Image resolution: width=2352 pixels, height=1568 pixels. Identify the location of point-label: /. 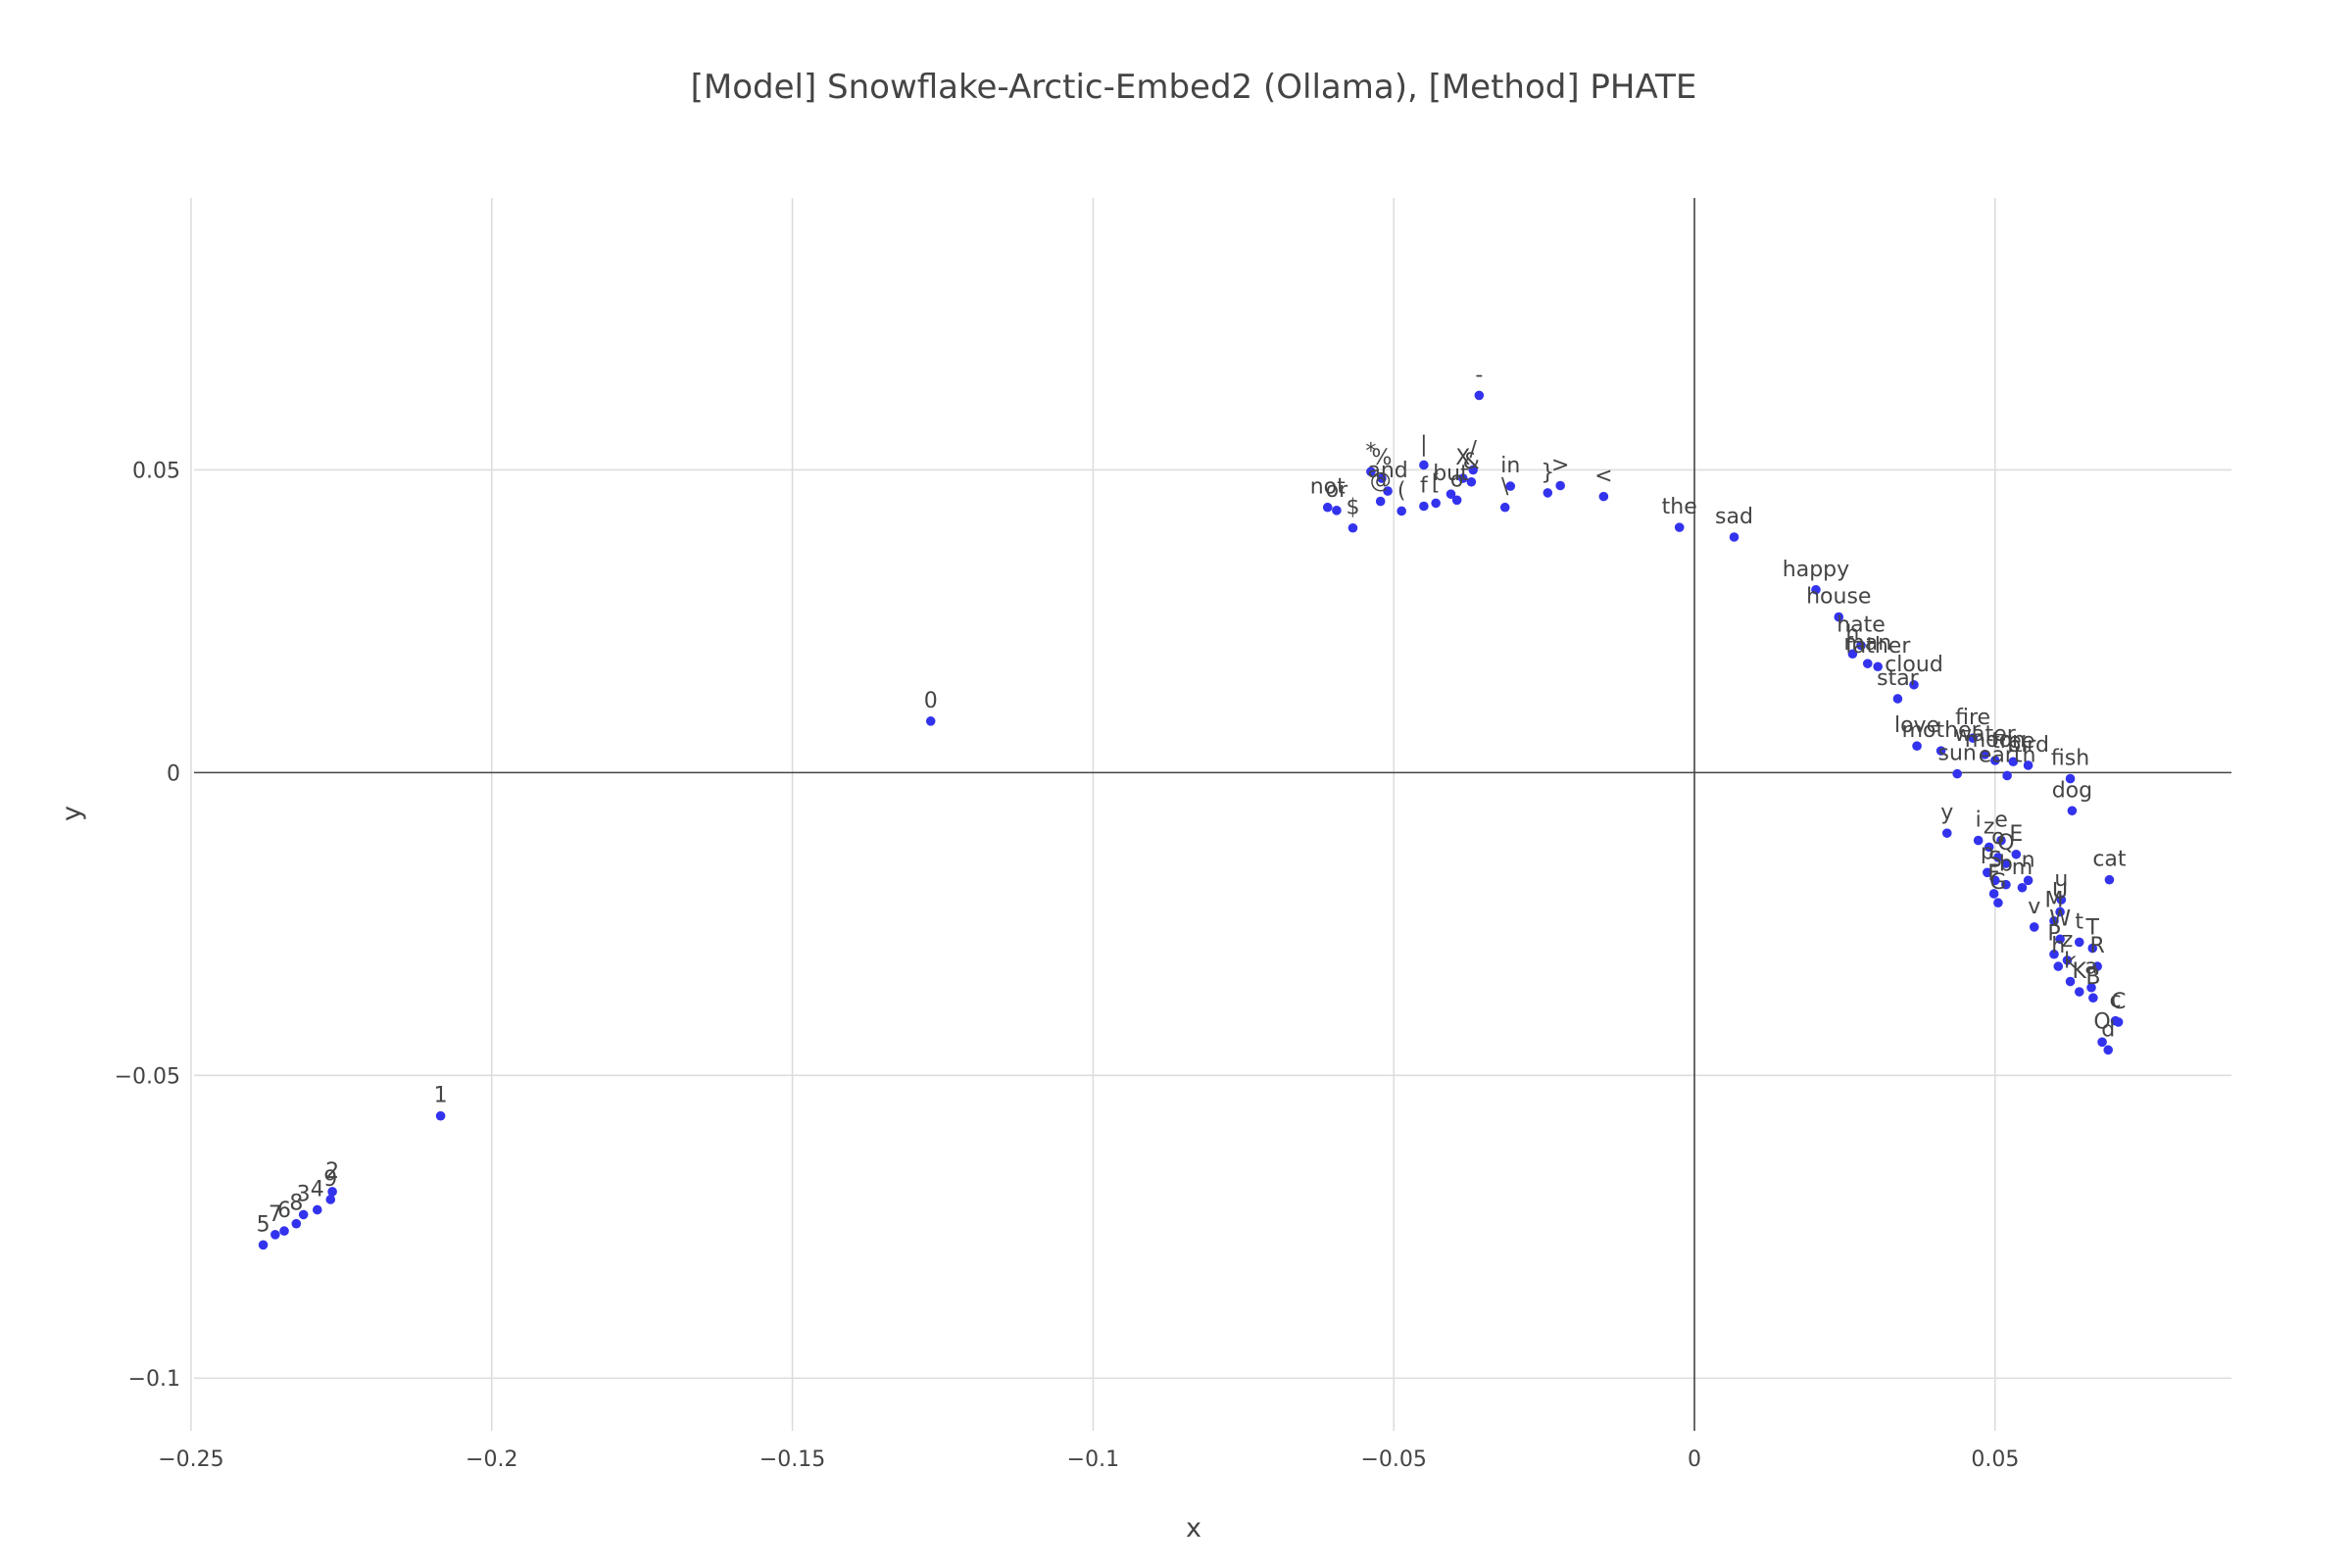
(1473, 449).